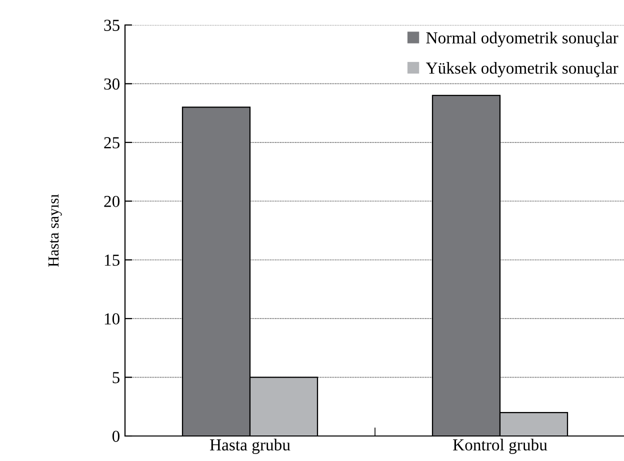  What do you see at coordinates (116, 436) in the screenshot?
I see `y-tick-label: 0` at bounding box center [116, 436].